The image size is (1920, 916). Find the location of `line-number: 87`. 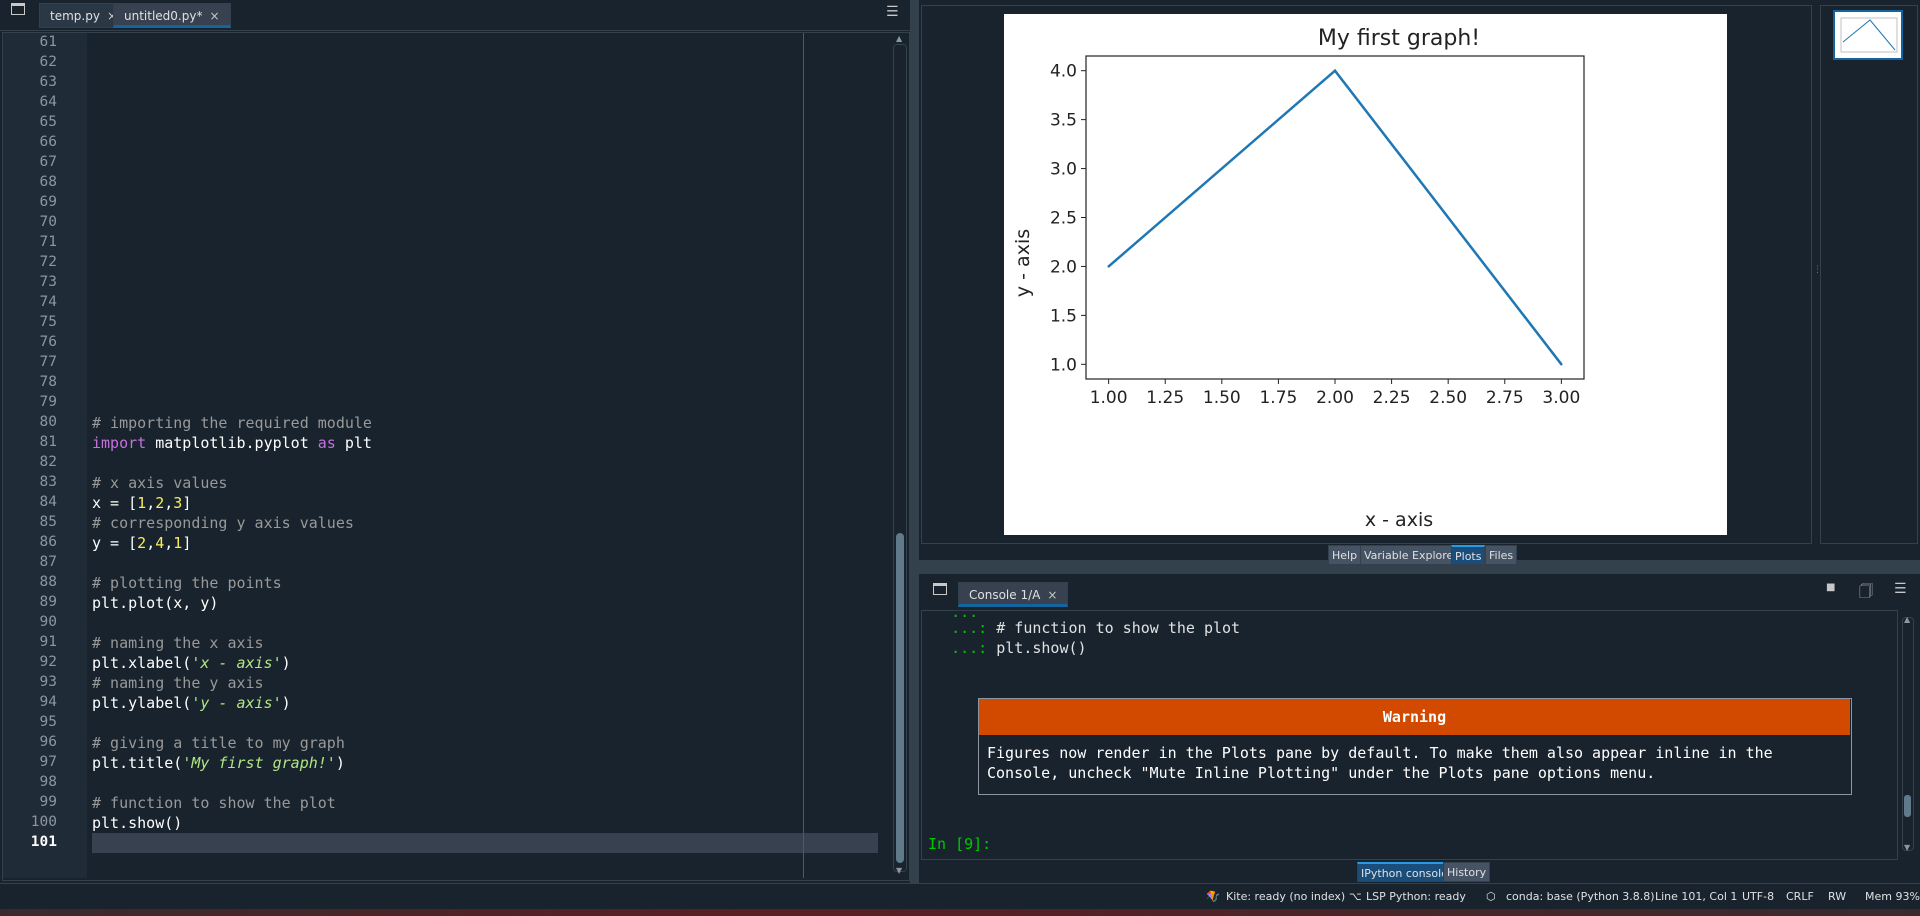

line-number: 87 is located at coordinates (48, 562).